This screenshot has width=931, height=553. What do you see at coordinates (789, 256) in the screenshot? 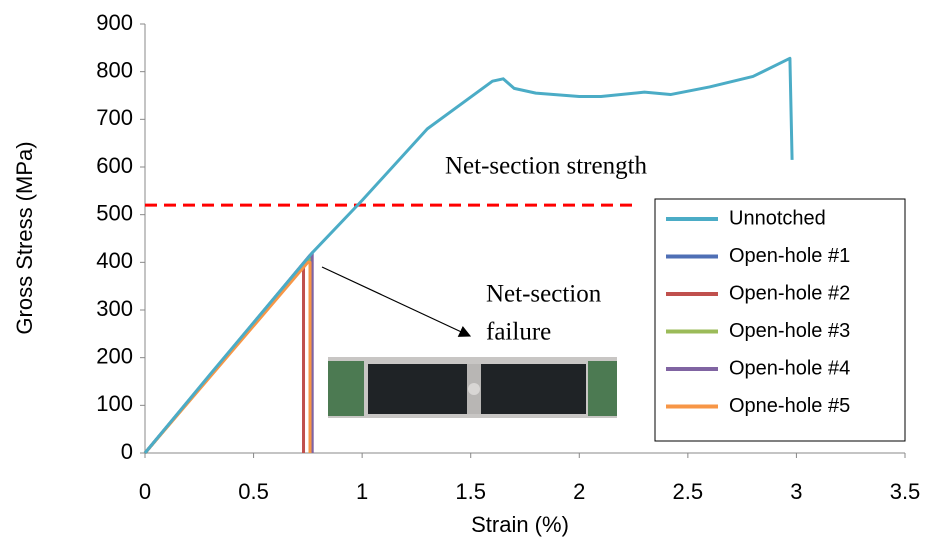
I see `legend-label: Open-hole #1` at bounding box center [789, 256].